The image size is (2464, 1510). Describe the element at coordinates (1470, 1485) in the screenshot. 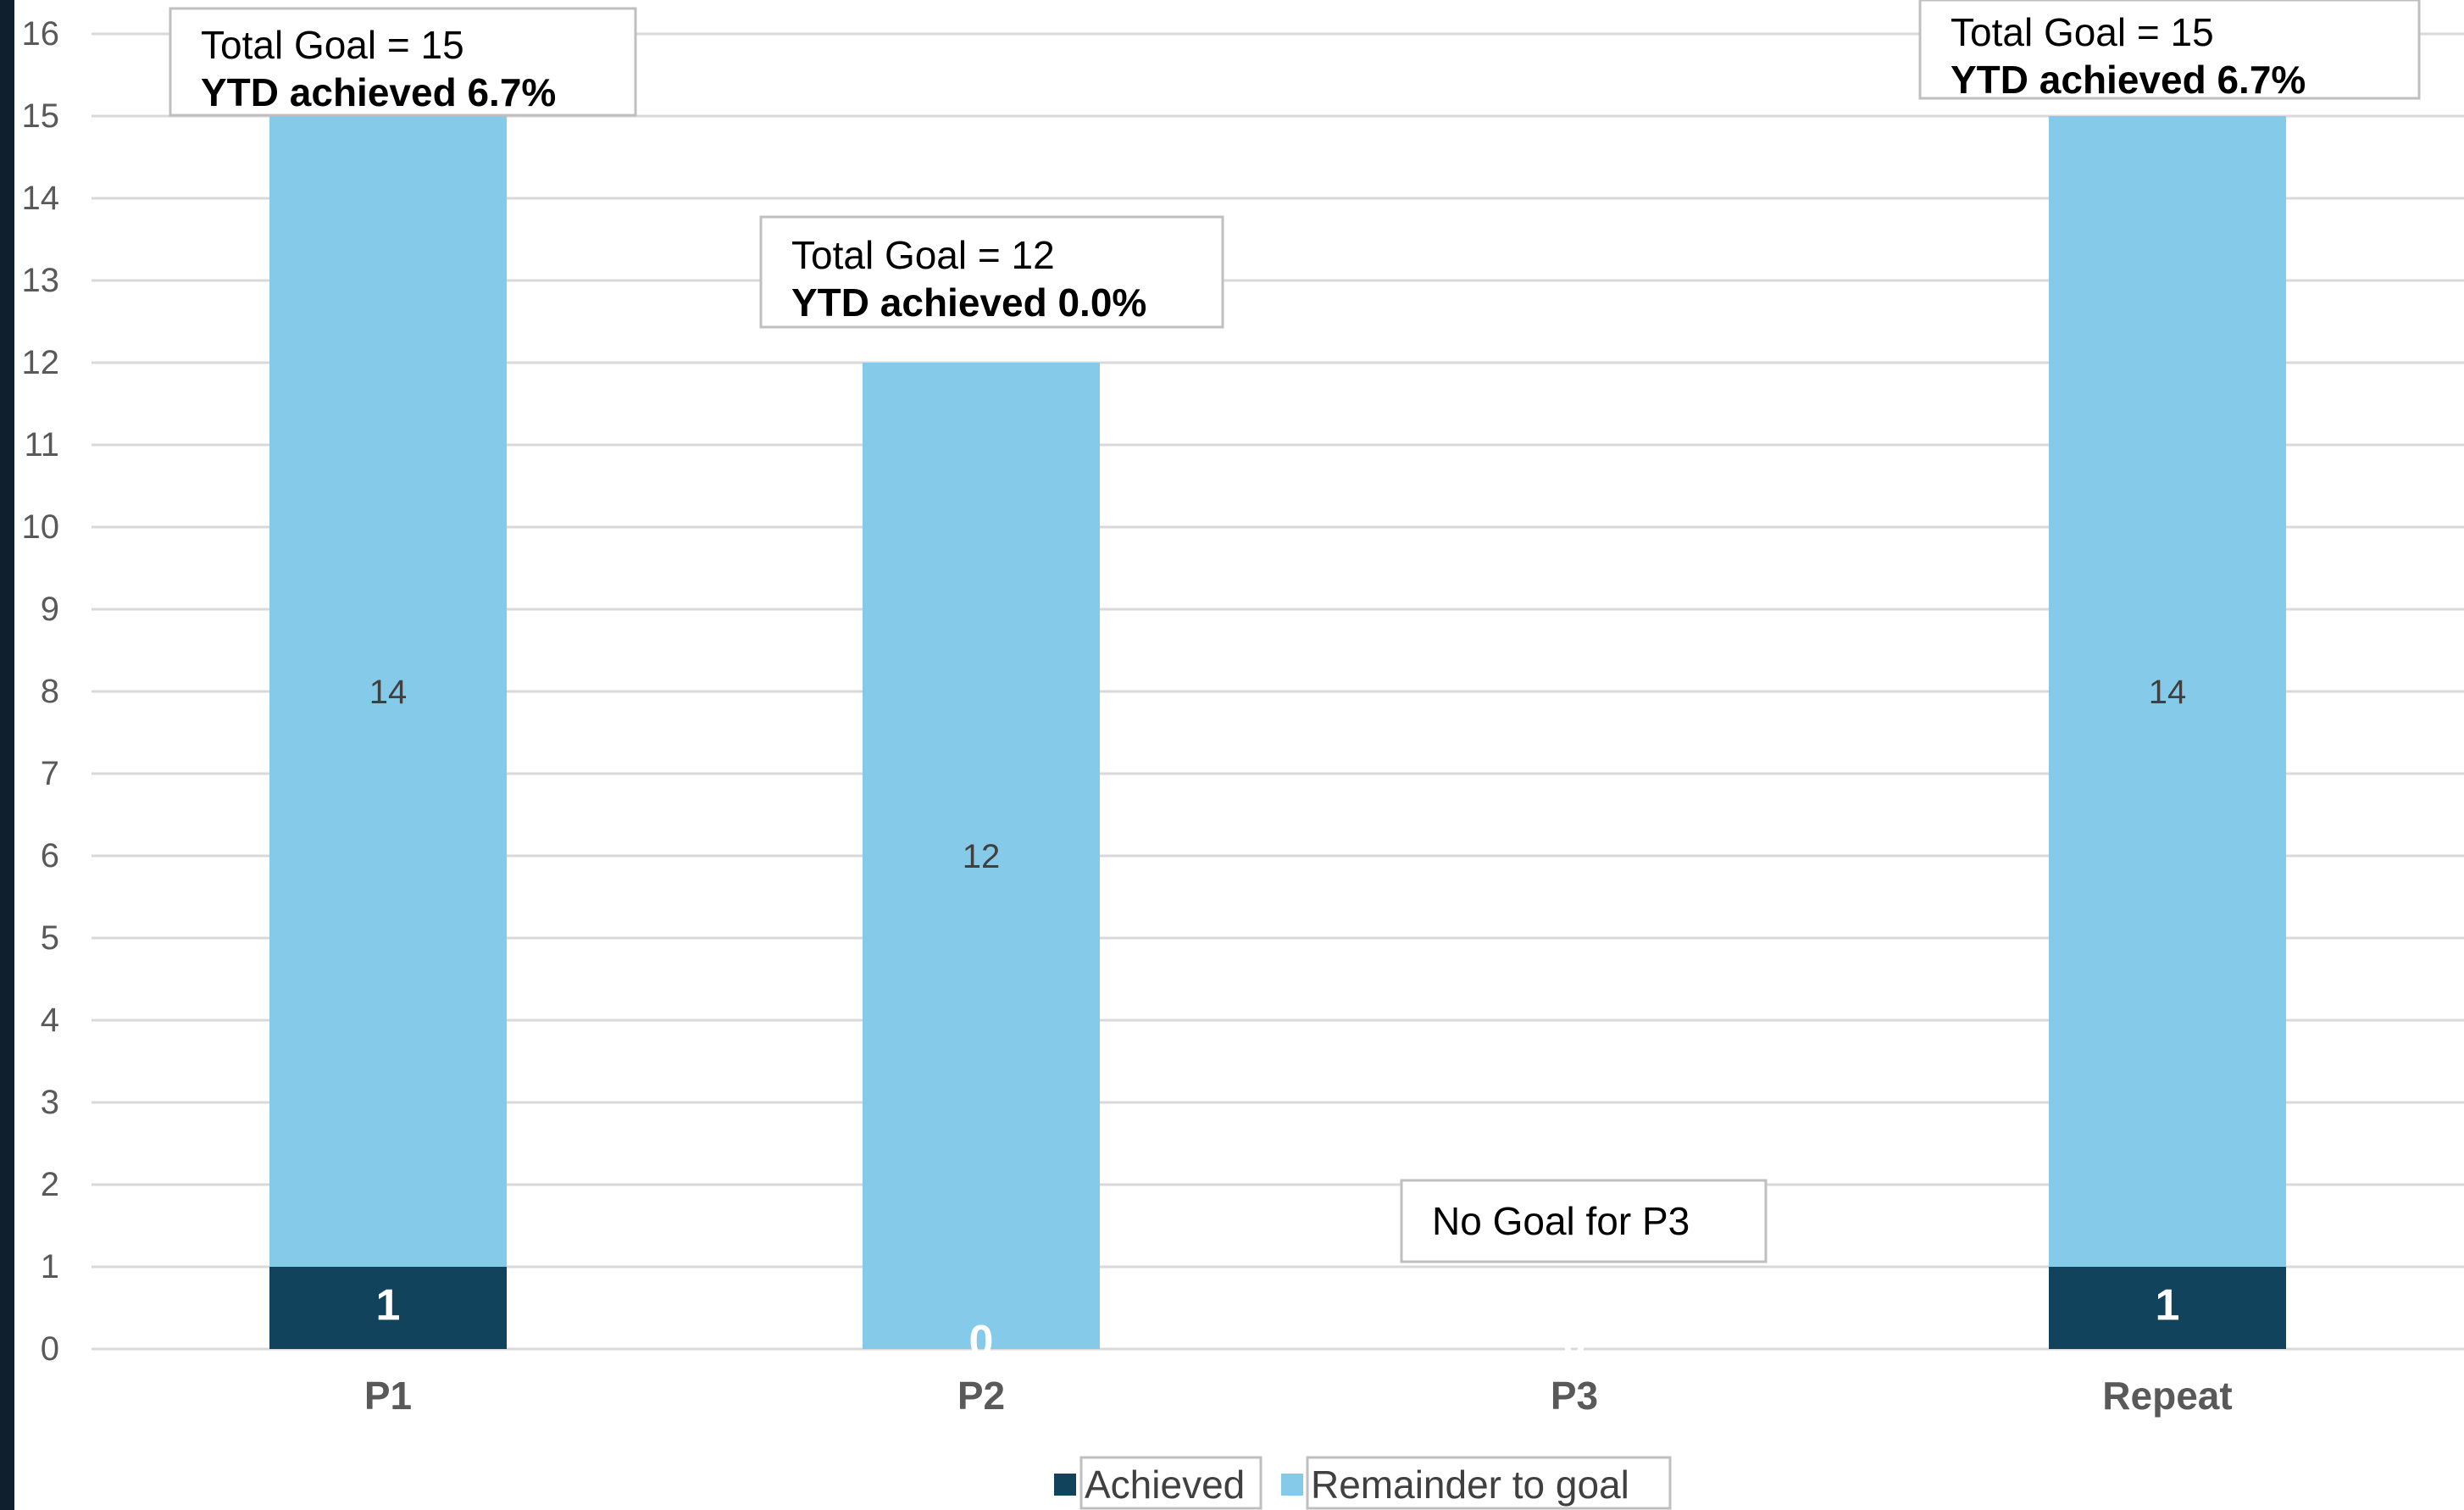

I see `legend-label: Remainder to goal` at that location.